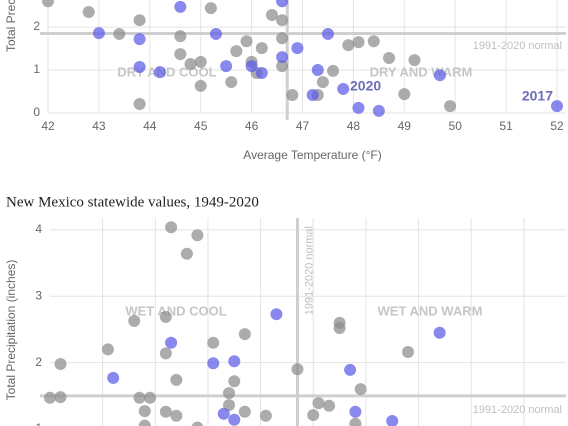 Image resolution: width=568 pixels, height=426 pixels. What do you see at coordinates (421, 71) in the screenshot?
I see `quadrant-label: DRY AND WARM` at bounding box center [421, 71].